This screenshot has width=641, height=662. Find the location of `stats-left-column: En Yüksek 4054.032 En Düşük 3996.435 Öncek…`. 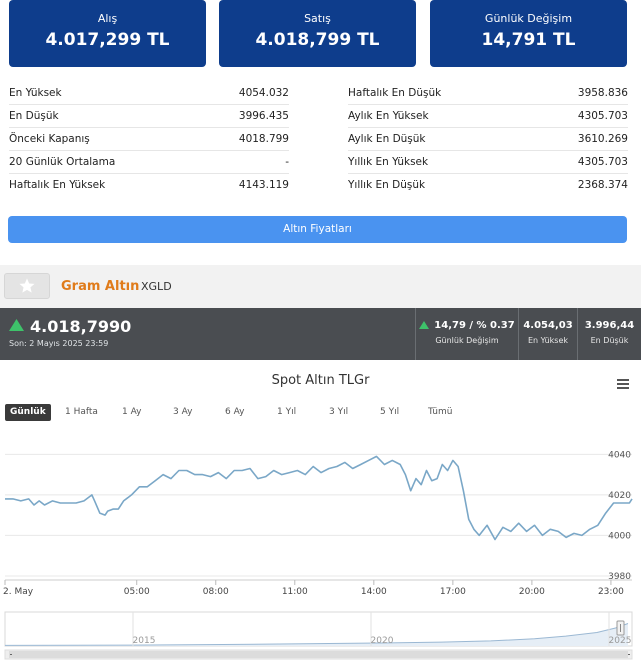

stats-left-column: En Yüksek 4054.032 En Düşük 3996.435 Öncek… is located at coordinates (149, 139).